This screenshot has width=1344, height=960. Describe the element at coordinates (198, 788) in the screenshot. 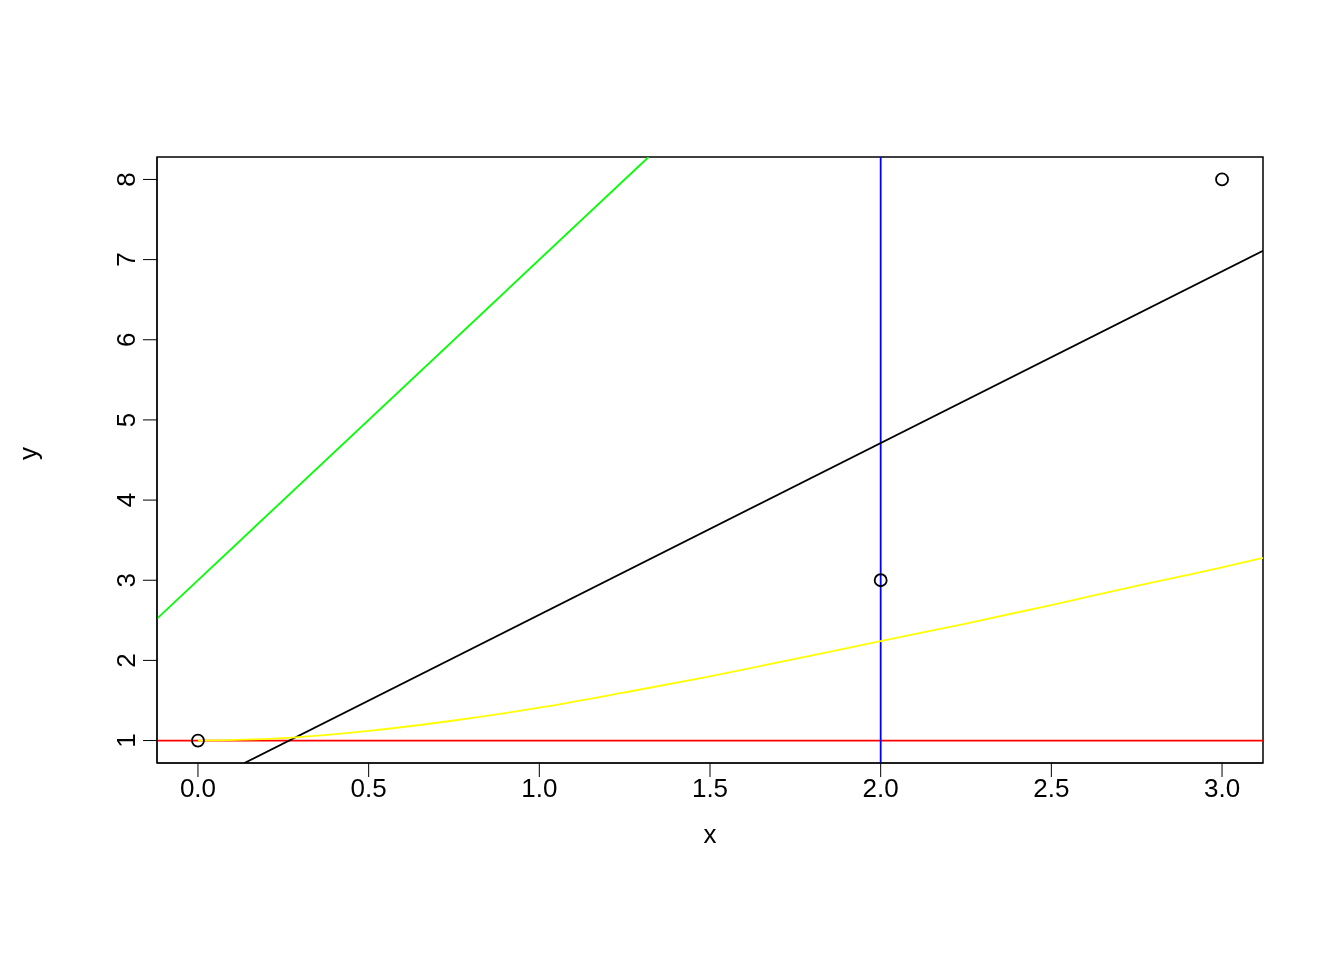

I see `x-tick-label: 0.0` at that location.